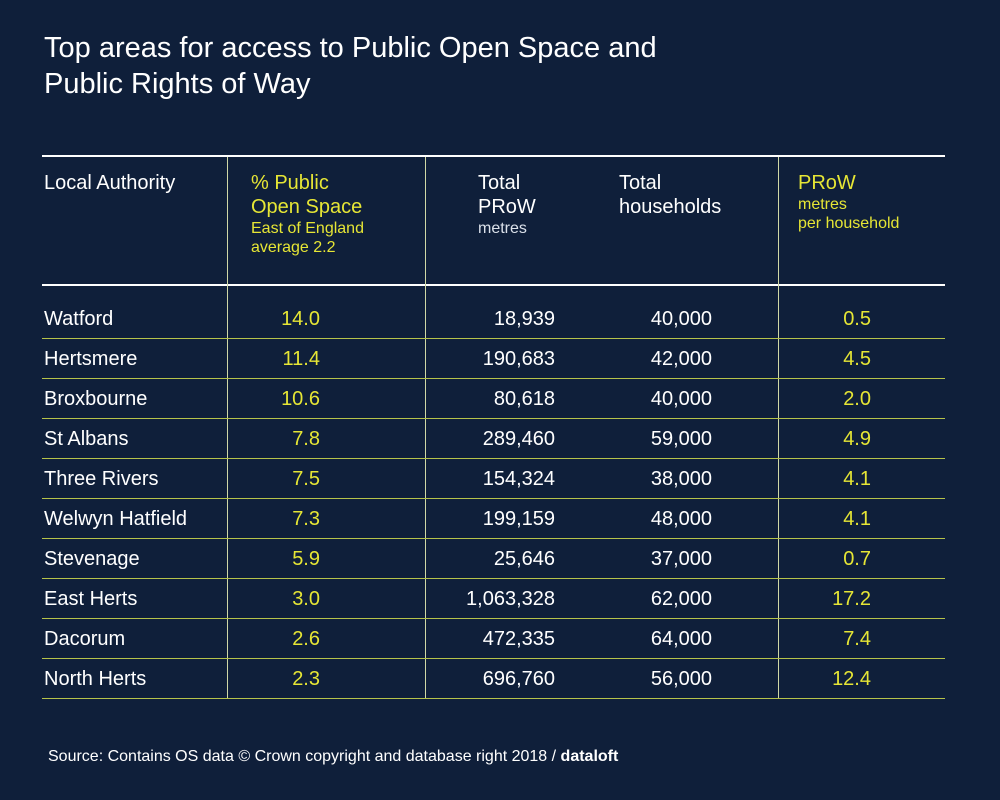  I want to click on header-hh-line-2: households, so click(670, 207).